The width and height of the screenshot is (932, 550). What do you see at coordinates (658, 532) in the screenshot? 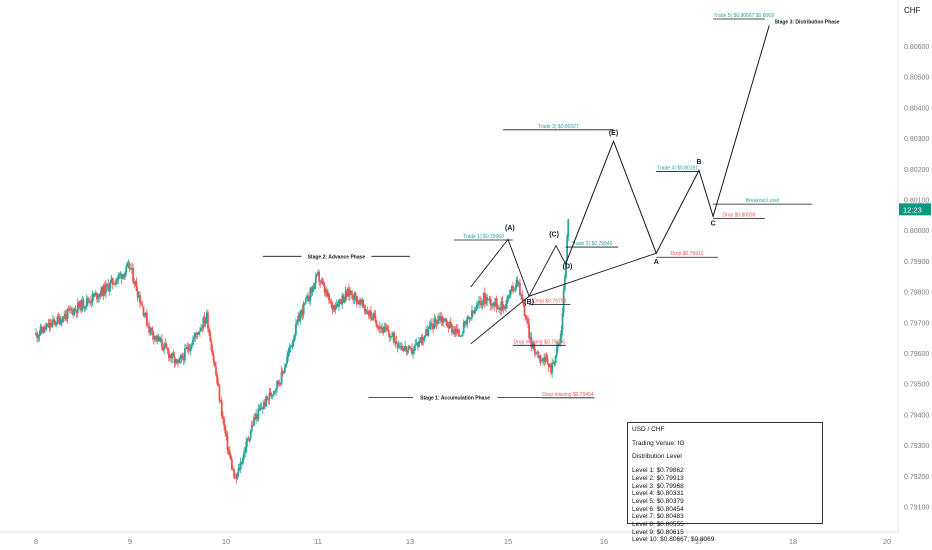
I see `info-level-9: Level 9: $0.80615` at bounding box center [658, 532].